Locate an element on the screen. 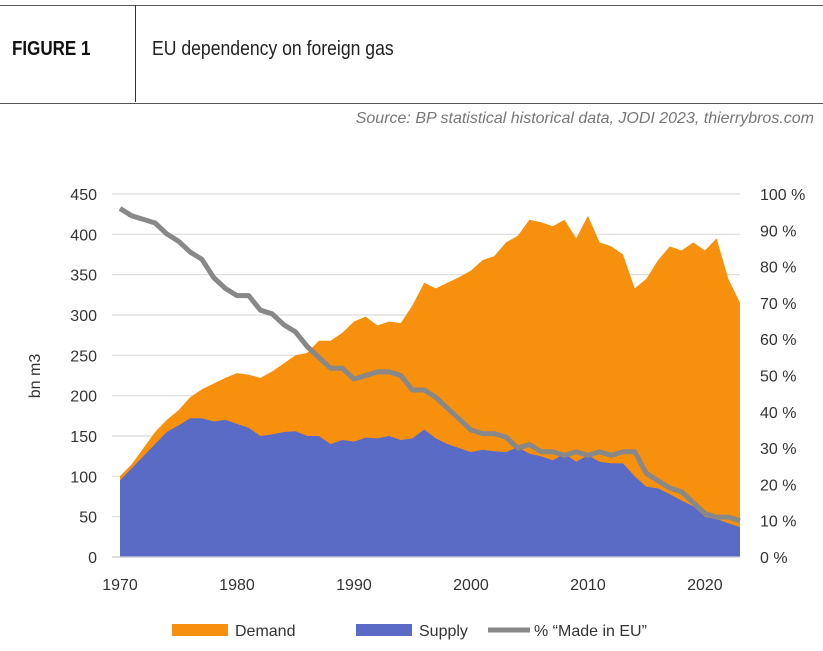 The width and height of the screenshot is (823, 651). y2-tick-label: 10 % is located at coordinates (778, 522).